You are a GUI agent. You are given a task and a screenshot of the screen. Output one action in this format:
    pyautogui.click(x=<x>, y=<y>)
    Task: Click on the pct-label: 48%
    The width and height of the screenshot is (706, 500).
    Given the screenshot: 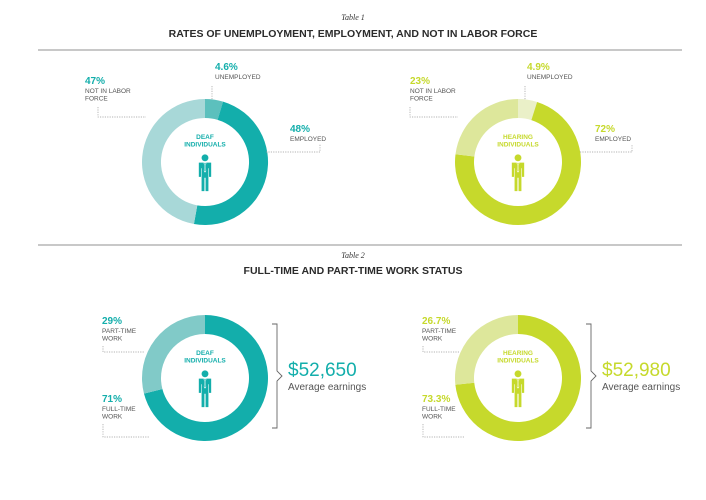 What is the action you would take?
    pyautogui.click(x=300, y=129)
    